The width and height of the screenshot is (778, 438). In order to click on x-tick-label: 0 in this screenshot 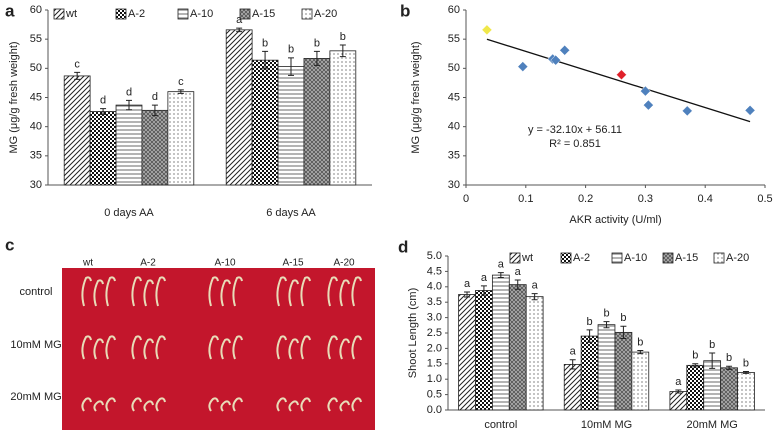, I will do `click(466, 199)`.